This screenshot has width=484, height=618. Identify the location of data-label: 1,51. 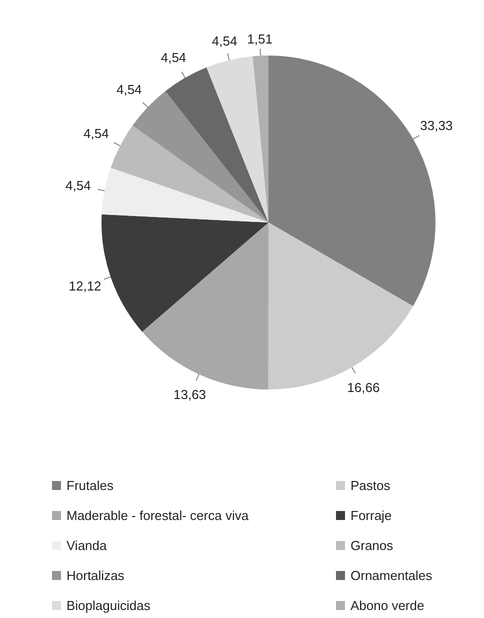
(259, 38).